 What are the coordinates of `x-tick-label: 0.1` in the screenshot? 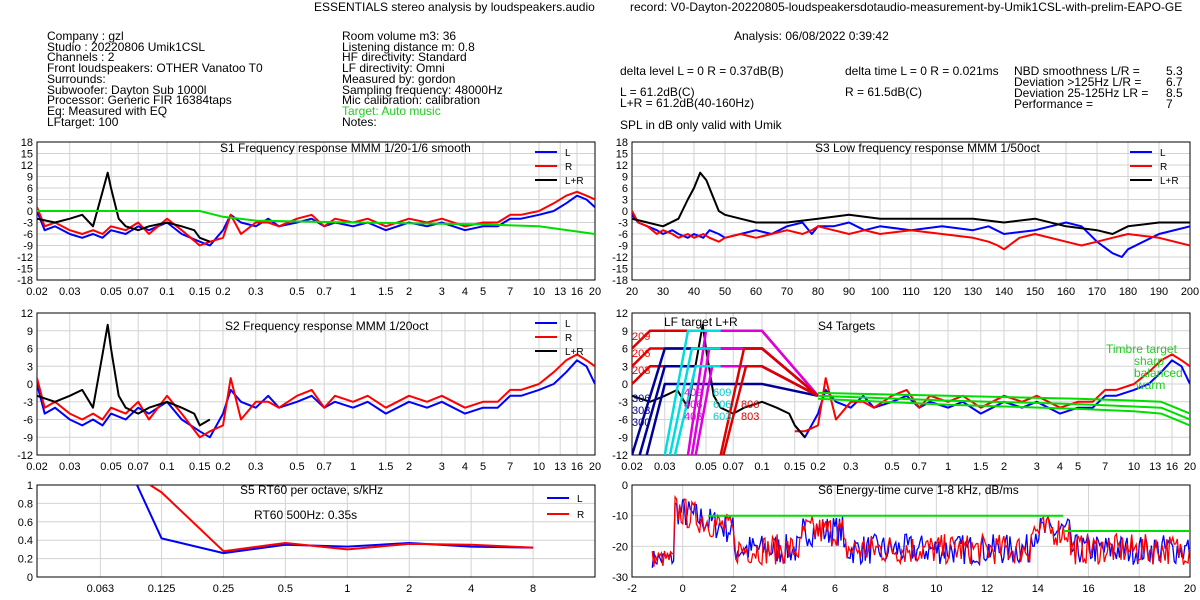 It's located at (166, 467).